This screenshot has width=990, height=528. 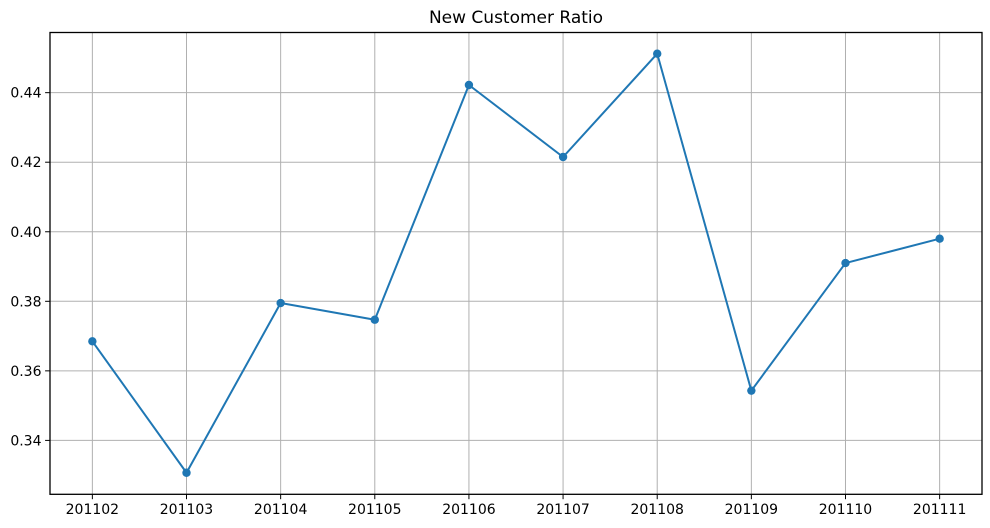 I want to click on x-tick-label: 201108, so click(x=656, y=510).